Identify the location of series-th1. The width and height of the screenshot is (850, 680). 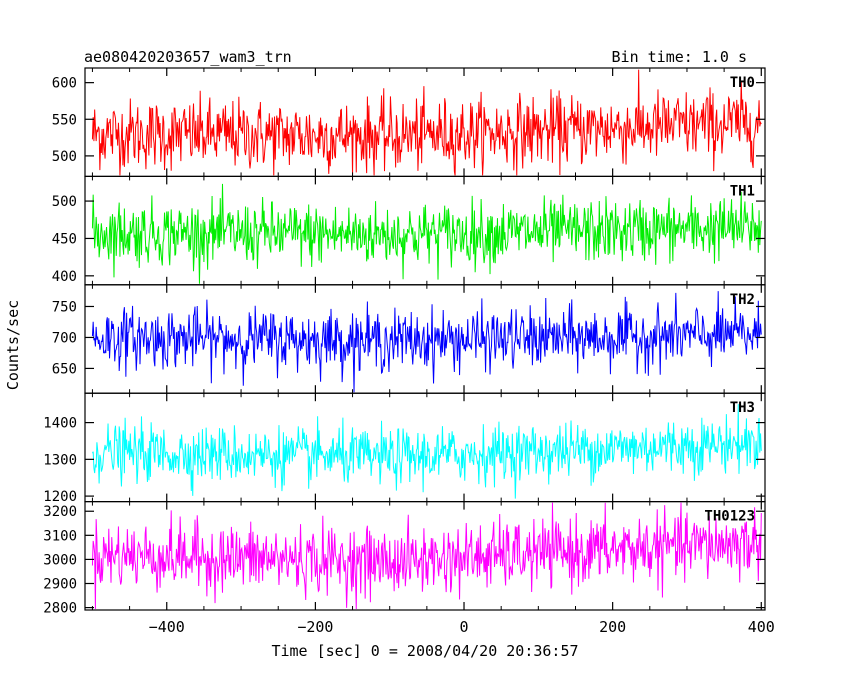
(426, 233).